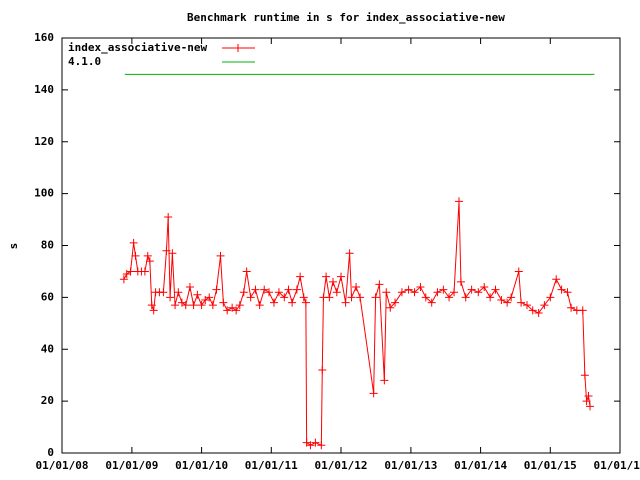  I want to click on y-tick-label: 80, so click(47, 245).